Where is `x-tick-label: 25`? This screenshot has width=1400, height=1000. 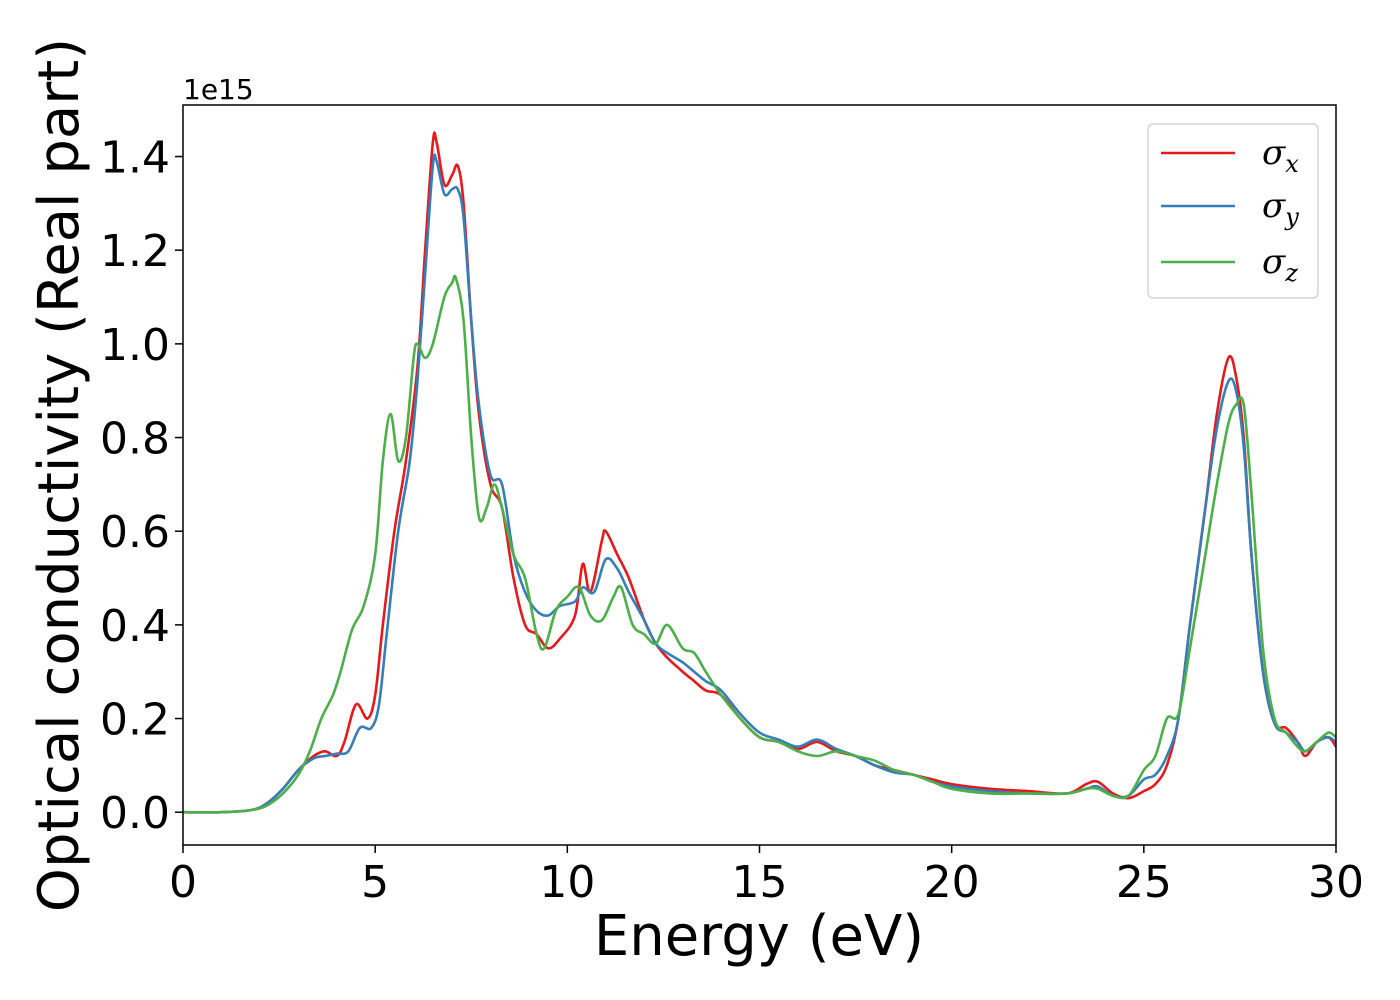
x-tick-label: 25 is located at coordinates (1144, 882).